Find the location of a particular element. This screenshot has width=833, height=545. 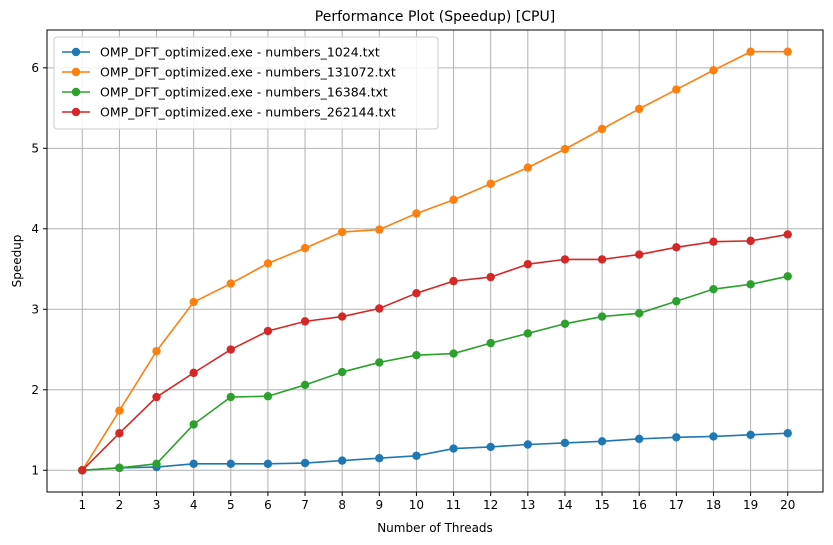

y-tick-label: 6 is located at coordinates (35, 68).